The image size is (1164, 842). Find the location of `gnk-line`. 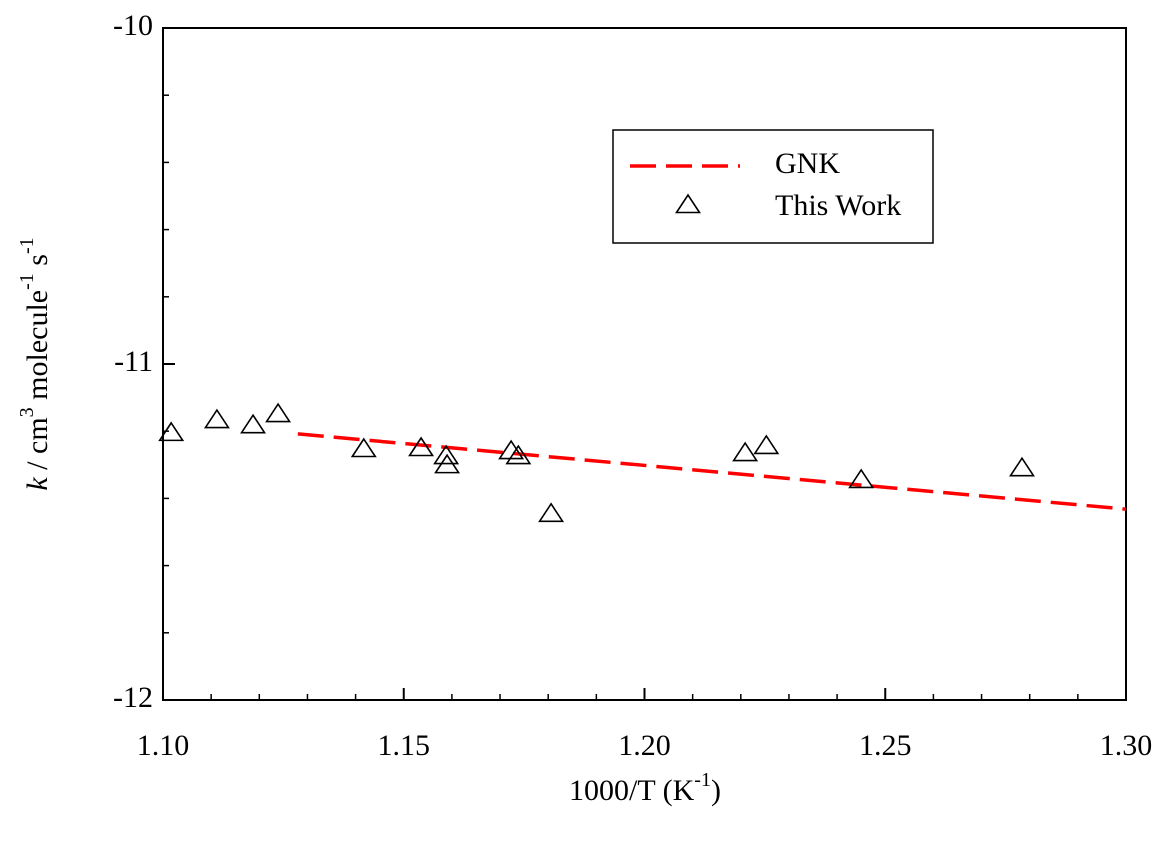

gnk-line is located at coordinates (712, 471).